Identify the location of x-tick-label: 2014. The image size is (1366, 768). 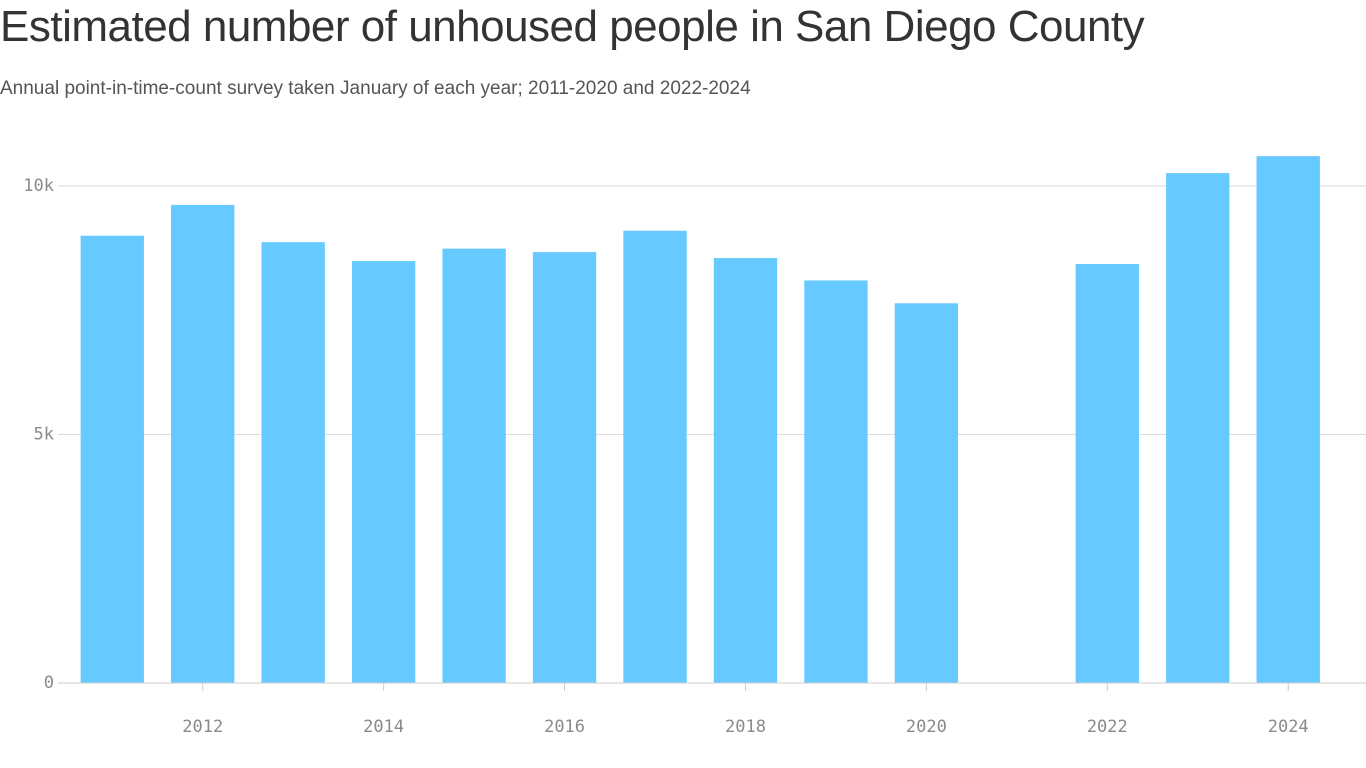
(383, 727).